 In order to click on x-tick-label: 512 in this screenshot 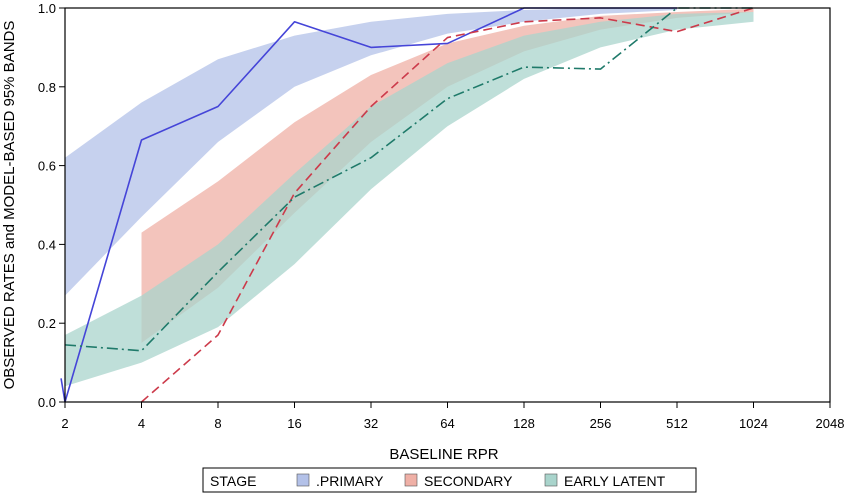, I will do `click(677, 423)`.